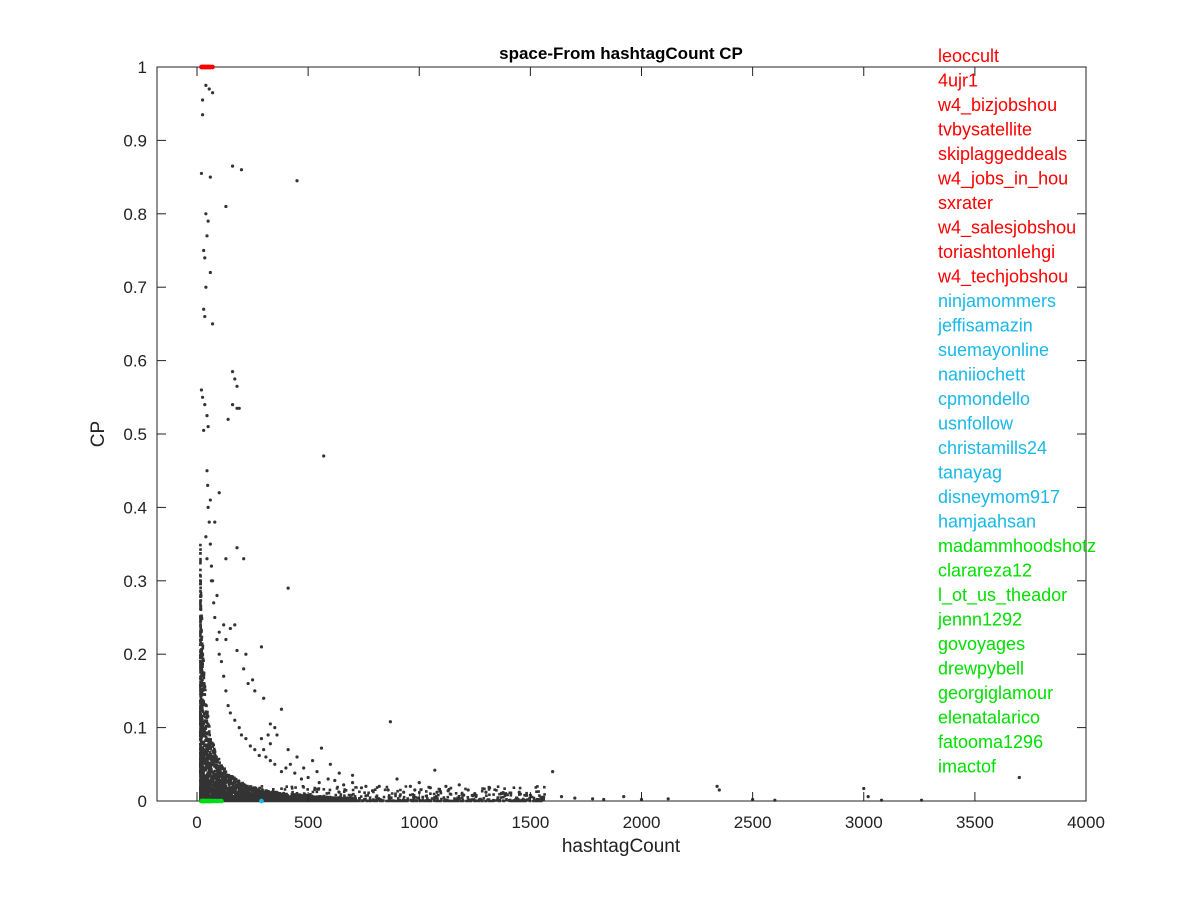 The image size is (1200, 900). I want to click on user-label: w4_jobs_in_hou, so click(1002, 179).